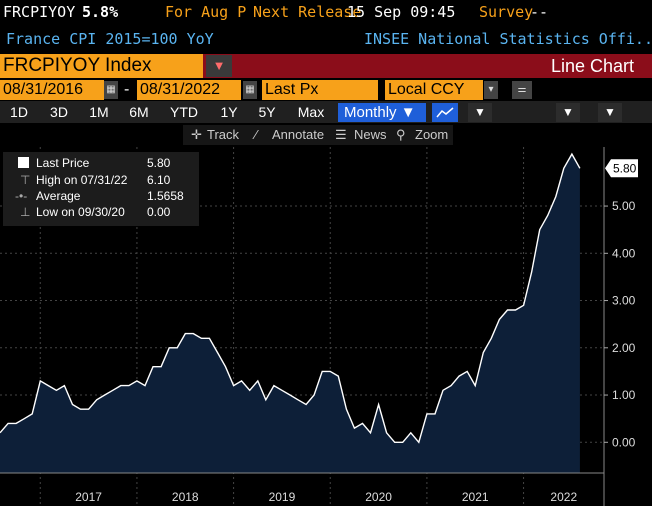 The image size is (652, 506). Describe the element at coordinates (382, 112) in the screenshot. I see `frequency-select: Monthly ▼` at that location.